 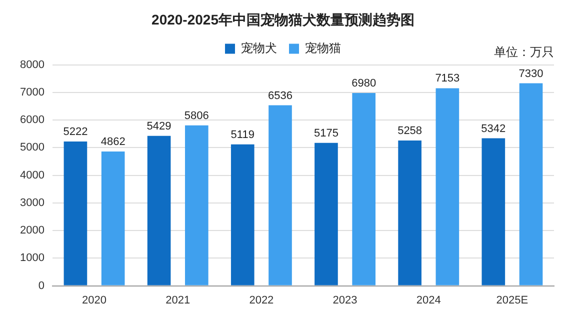 What do you see at coordinates (259, 48) in the screenshot?
I see `legend-label: 宠物犬` at bounding box center [259, 48].